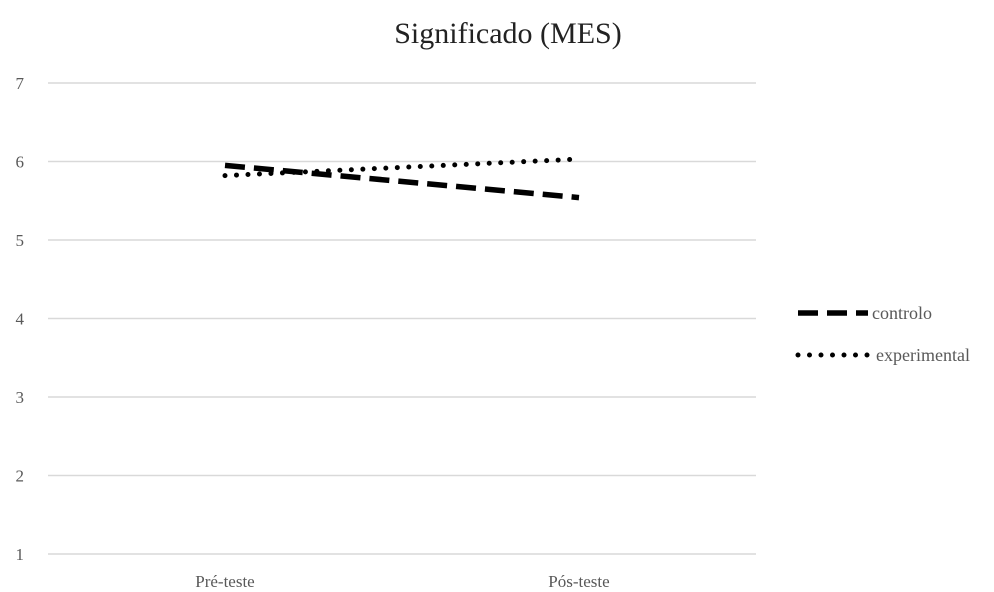 This screenshot has height=592, width=994. I want to click on x-tick-label: Pós-teste, so click(578, 581).